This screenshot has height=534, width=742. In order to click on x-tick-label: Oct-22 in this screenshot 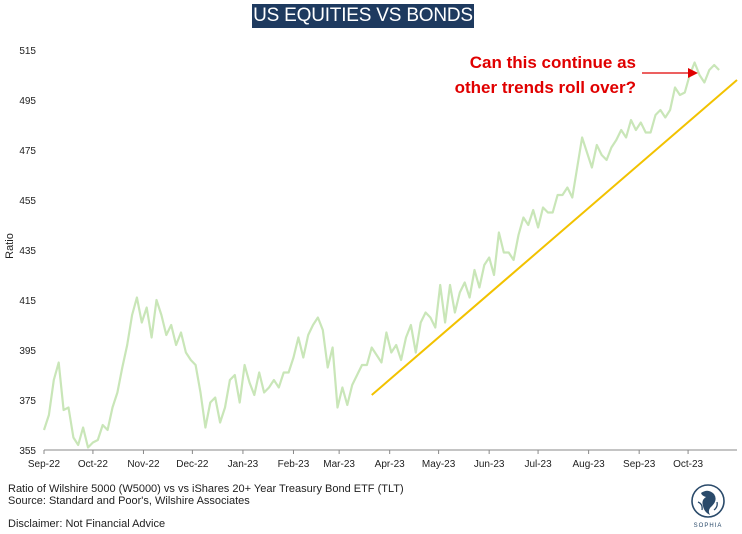, I will do `click(93, 464)`.